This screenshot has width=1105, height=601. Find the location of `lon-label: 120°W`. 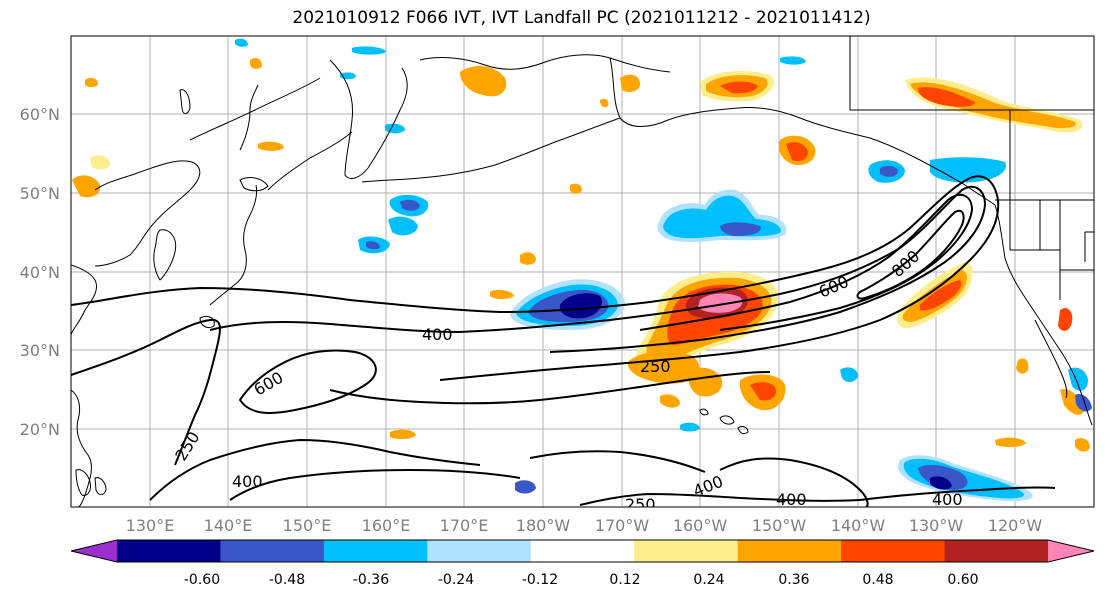

lon-label: 120°W is located at coordinates (1015, 525).